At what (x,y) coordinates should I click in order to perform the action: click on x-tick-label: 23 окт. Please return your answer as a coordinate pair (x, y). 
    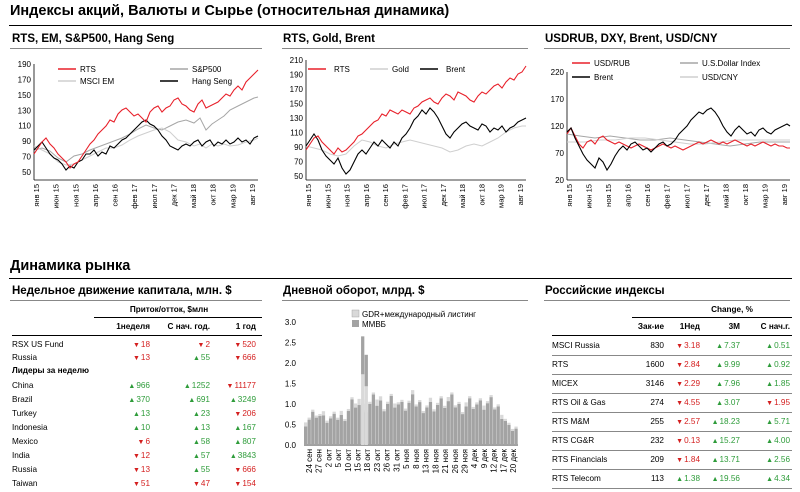
    Looking at the image, I should click on (377, 460).